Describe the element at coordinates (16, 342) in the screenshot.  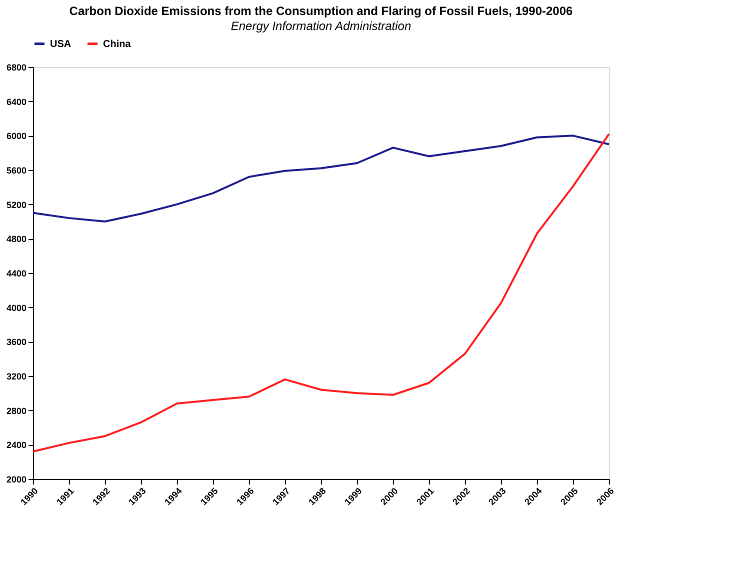
I see `y-tick-label: 3600` at that location.